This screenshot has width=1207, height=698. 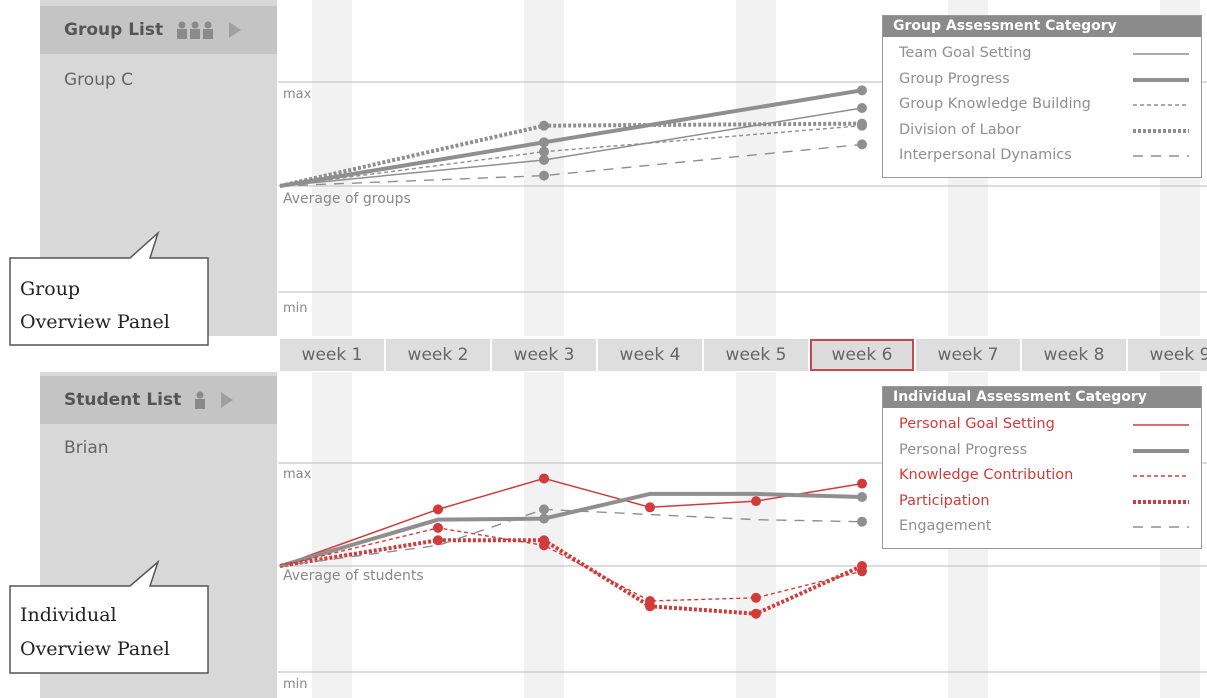 I want to click on group-callout-line1: Group, so click(x=50, y=289).